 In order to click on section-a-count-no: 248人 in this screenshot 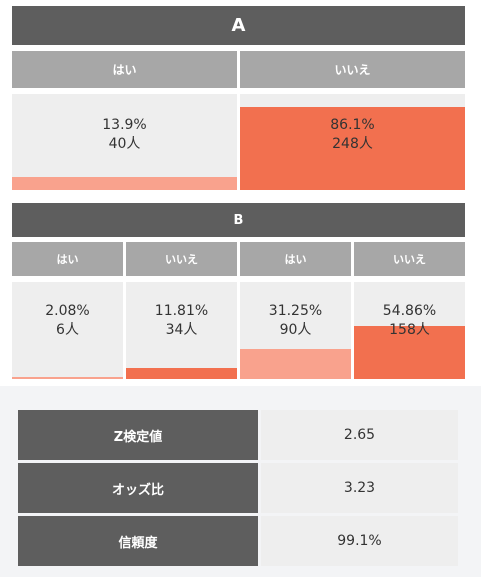, I will do `click(352, 144)`.